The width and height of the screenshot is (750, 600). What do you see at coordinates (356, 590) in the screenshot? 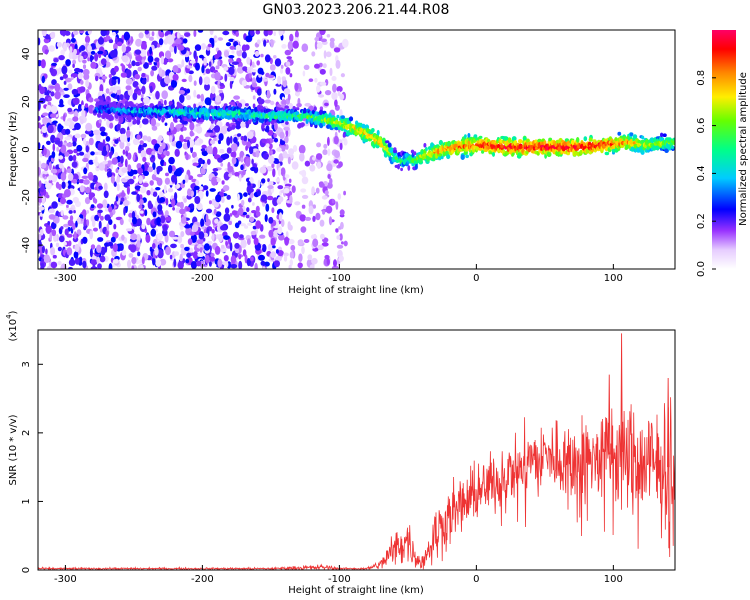
I see `snr-x-label: Height of straight line (km)` at bounding box center [356, 590].